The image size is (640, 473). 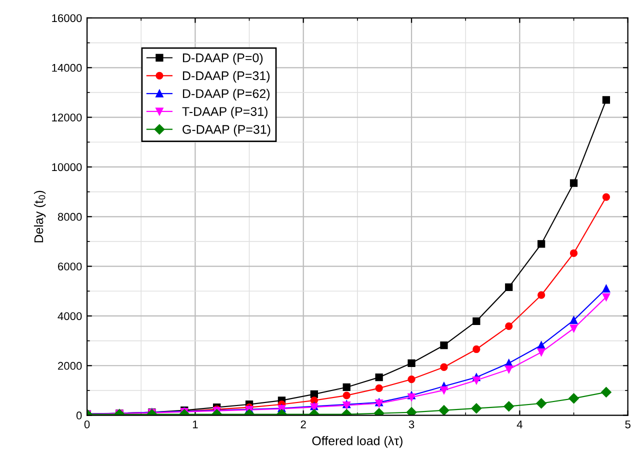 I want to click on y-tick-label: 10000, so click(x=67, y=167).